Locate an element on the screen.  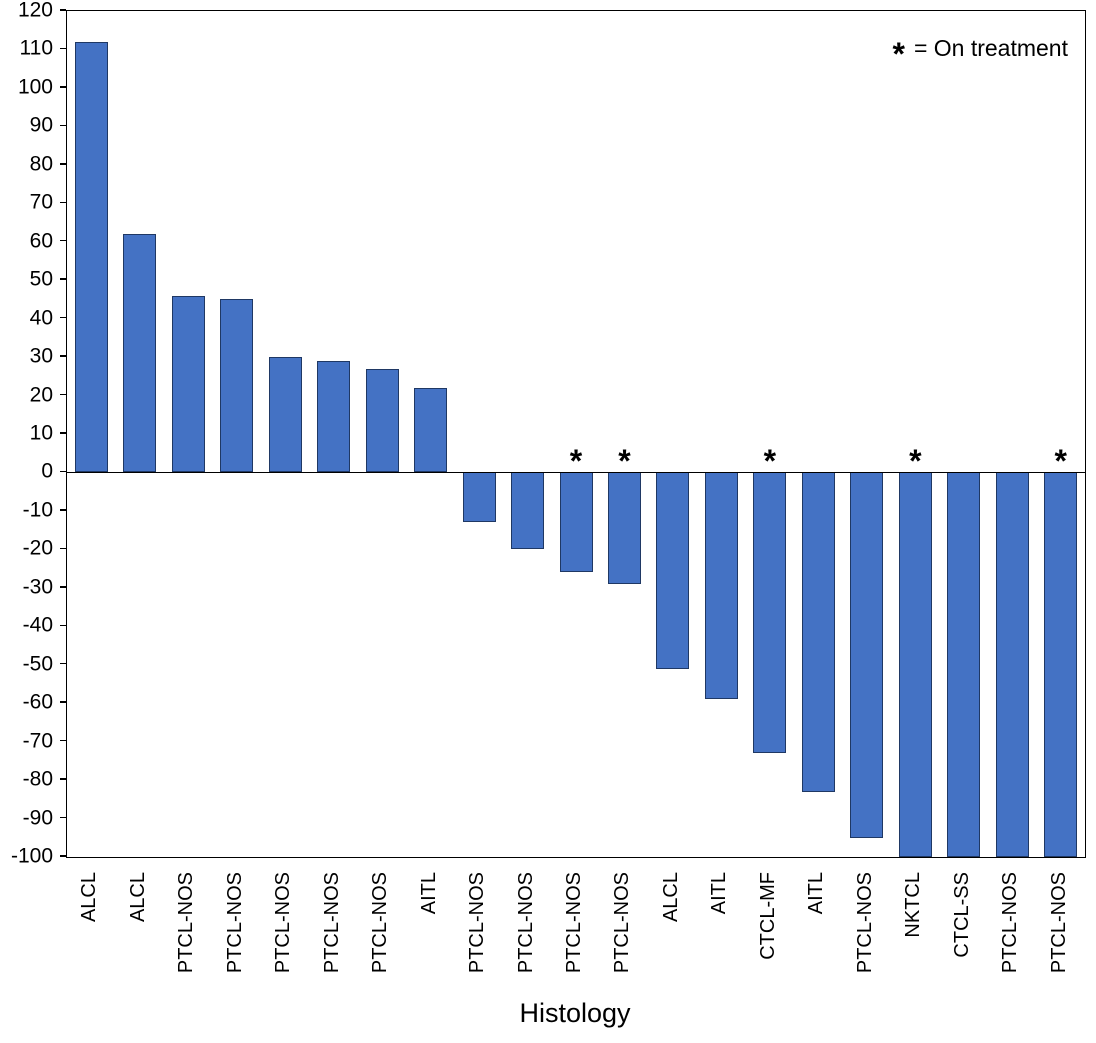
y-tick-label: -50 is located at coordinates (37, 664).